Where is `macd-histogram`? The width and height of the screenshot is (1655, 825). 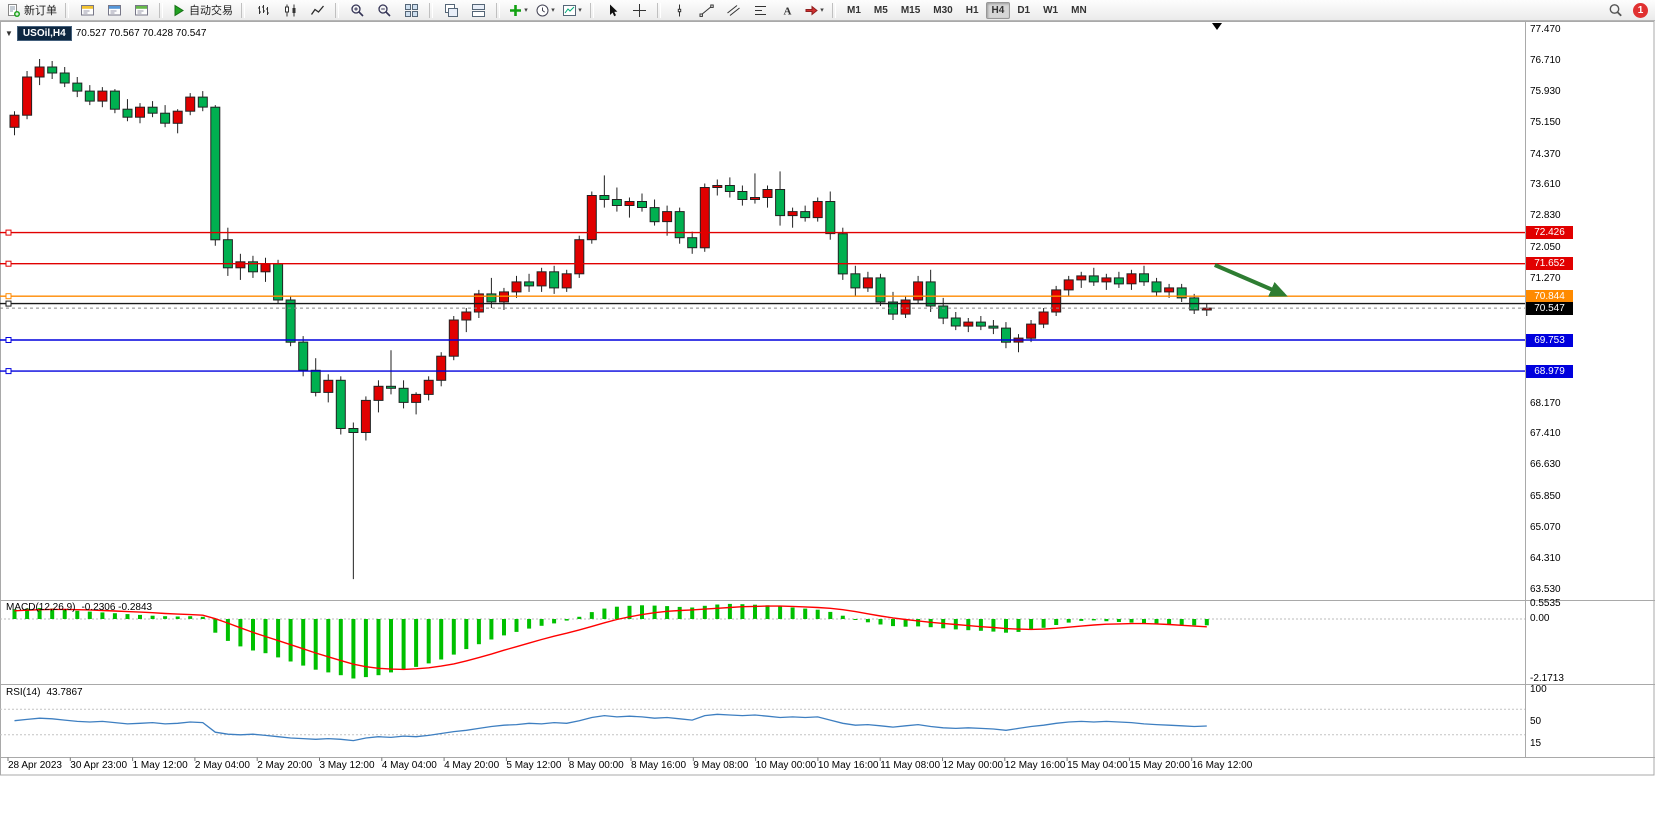
macd-histogram is located at coordinates (610, 641).